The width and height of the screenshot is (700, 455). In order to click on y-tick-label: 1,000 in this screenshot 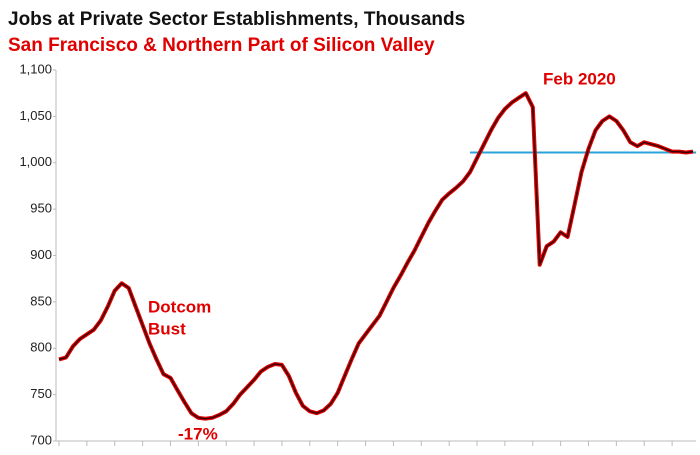, I will do `click(35, 161)`.